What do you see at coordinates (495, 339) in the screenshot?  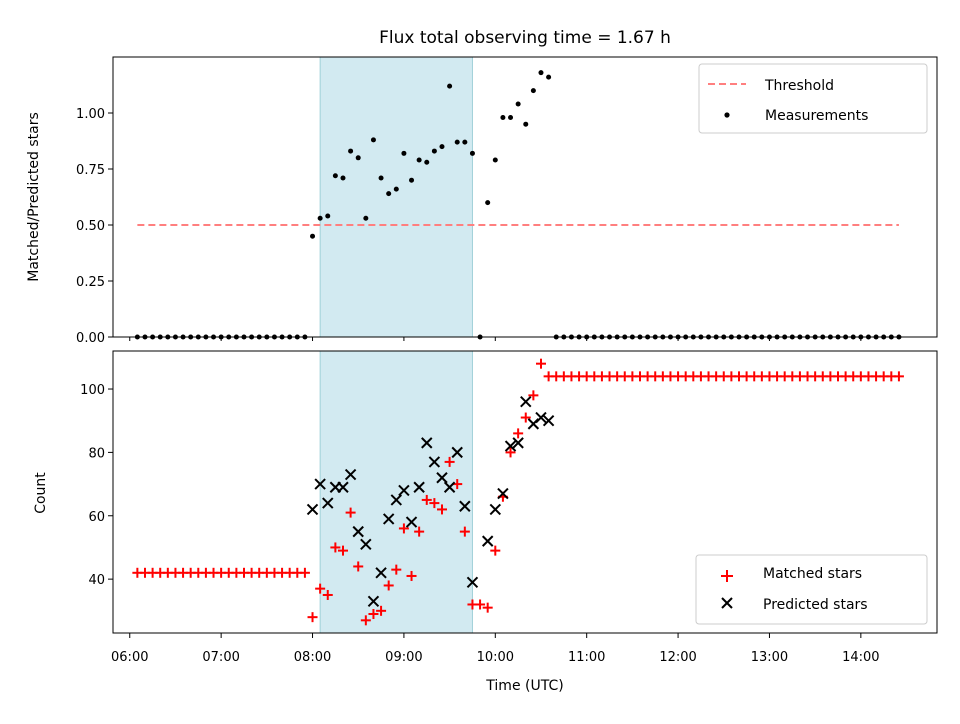 I see `top-x-ticks` at bounding box center [495, 339].